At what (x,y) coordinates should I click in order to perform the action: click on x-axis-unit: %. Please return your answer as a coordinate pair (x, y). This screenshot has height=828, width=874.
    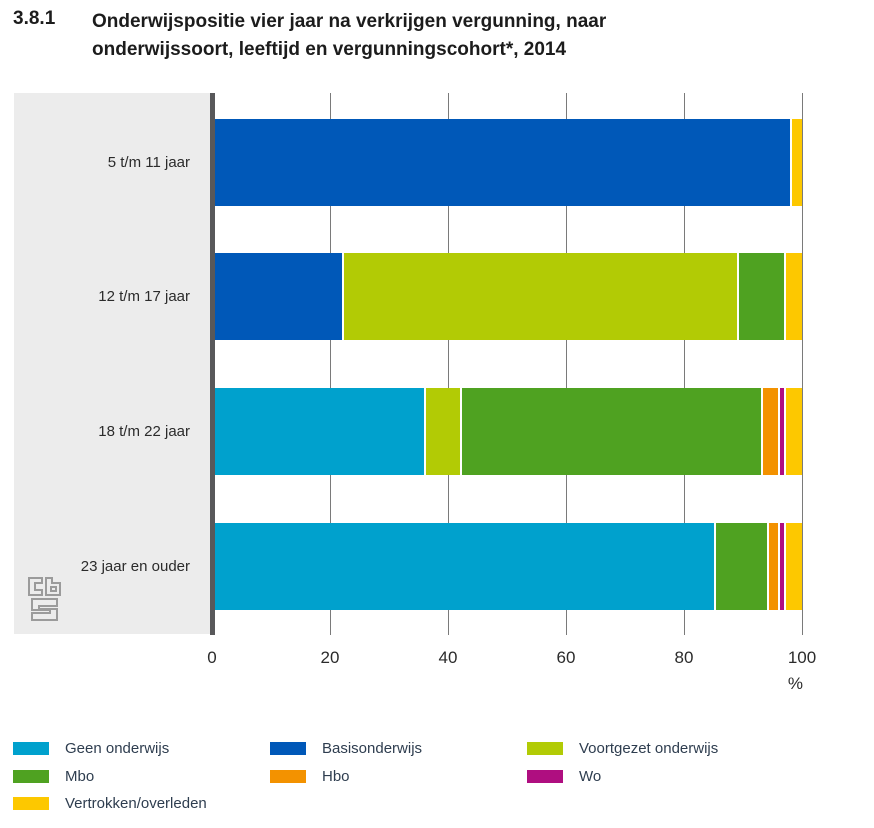
    Looking at the image, I should click on (795, 683).